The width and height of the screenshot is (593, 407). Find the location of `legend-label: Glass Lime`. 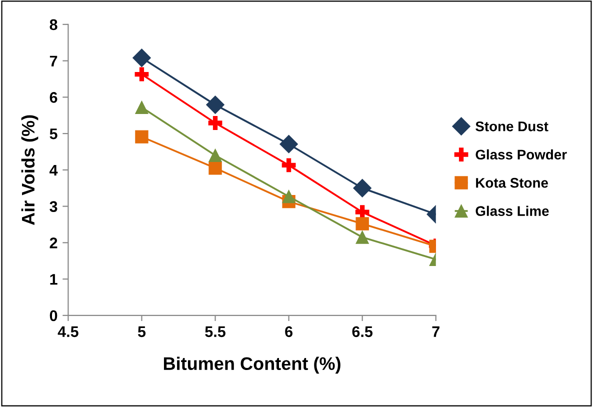

legend-label: Glass Lime is located at coordinates (512, 211).